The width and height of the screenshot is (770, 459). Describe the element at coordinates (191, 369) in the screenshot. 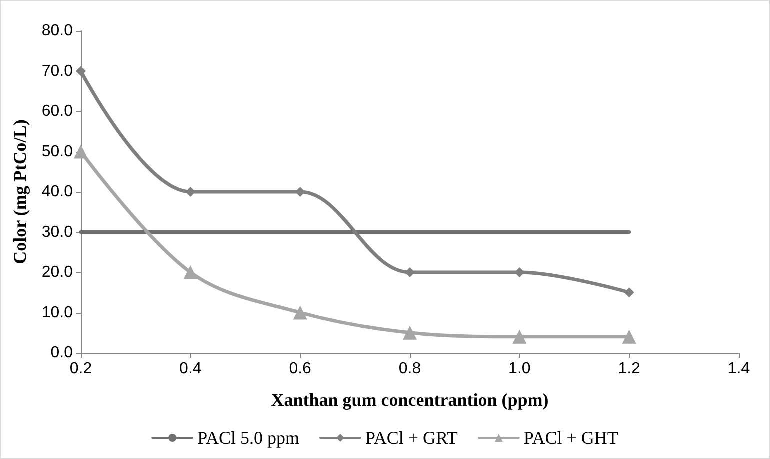

I see `x-tick-label: 0.4` at that location.